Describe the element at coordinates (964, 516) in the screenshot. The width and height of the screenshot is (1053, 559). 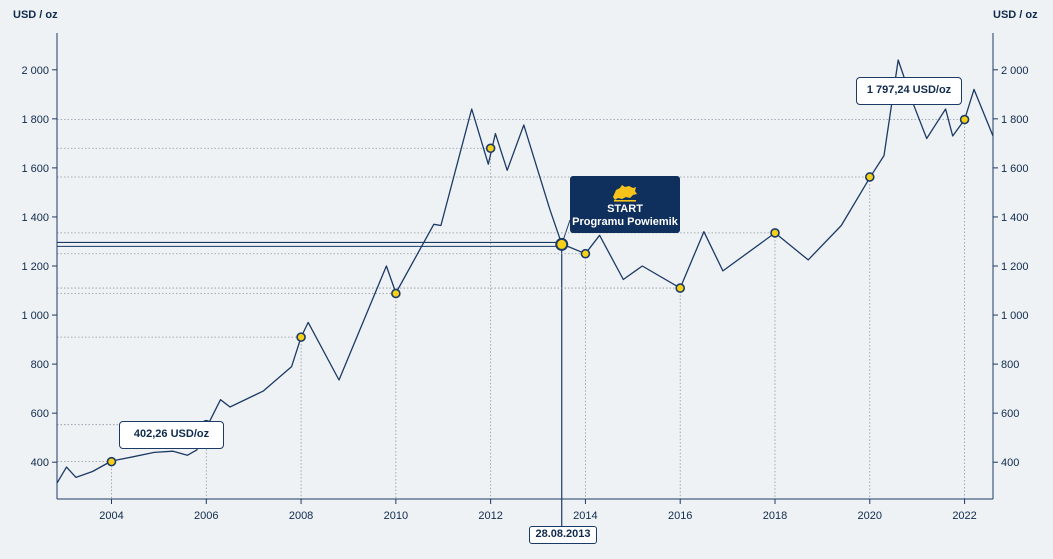
I see `x-tick-label: 2022` at that location.